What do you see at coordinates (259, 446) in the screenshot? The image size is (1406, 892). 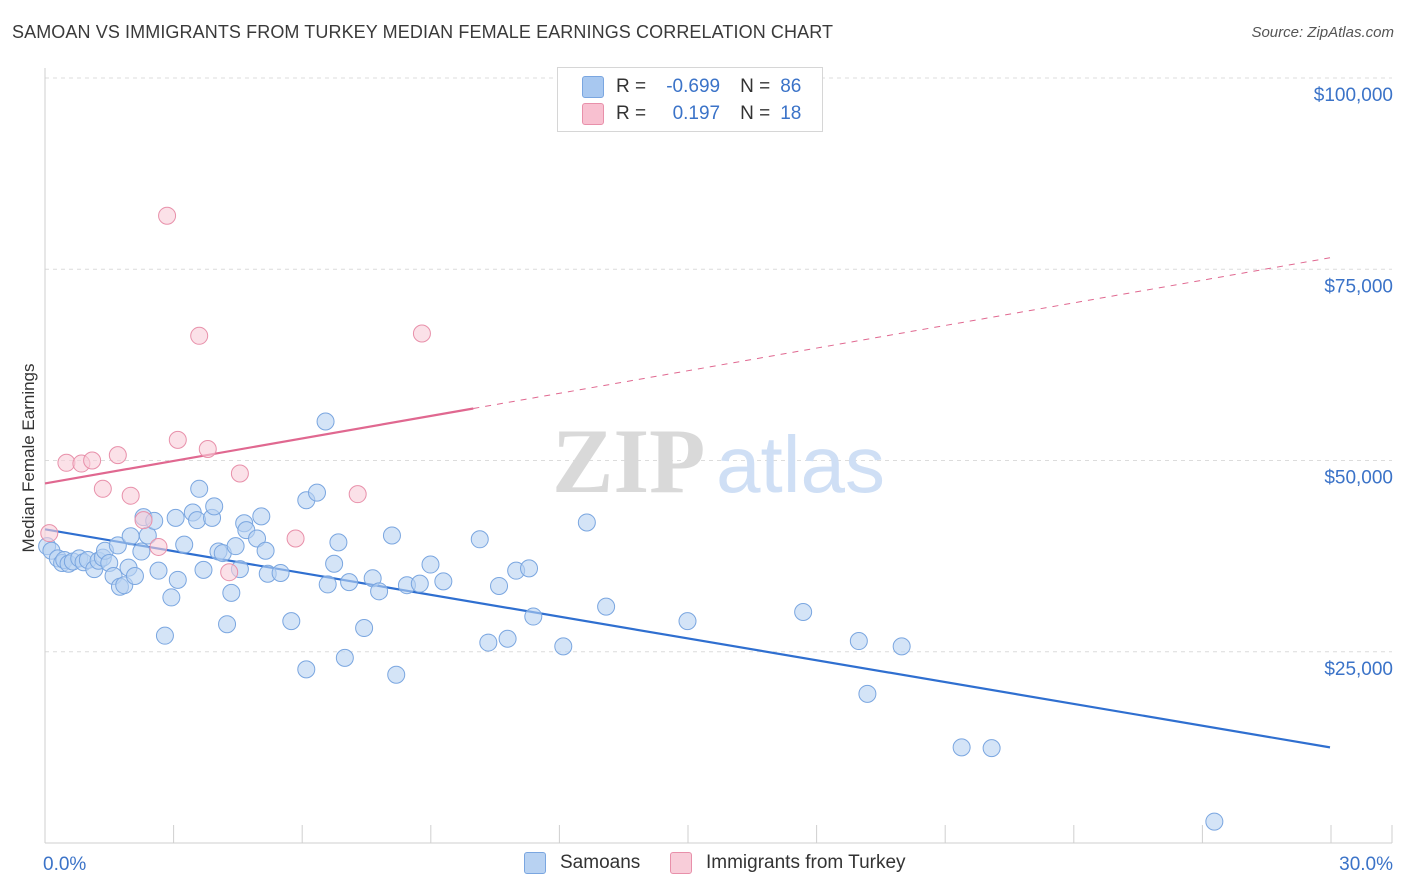 I see `trend-line-turkey` at bounding box center [259, 446].